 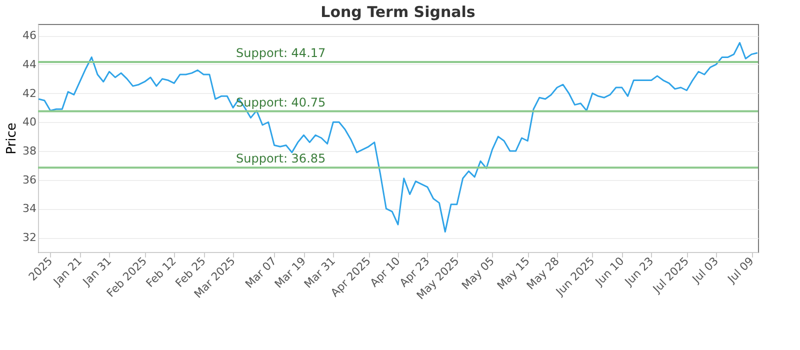 What do you see at coordinates (29, 93) in the screenshot?
I see `y-tick-label: 42` at bounding box center [29, 93].